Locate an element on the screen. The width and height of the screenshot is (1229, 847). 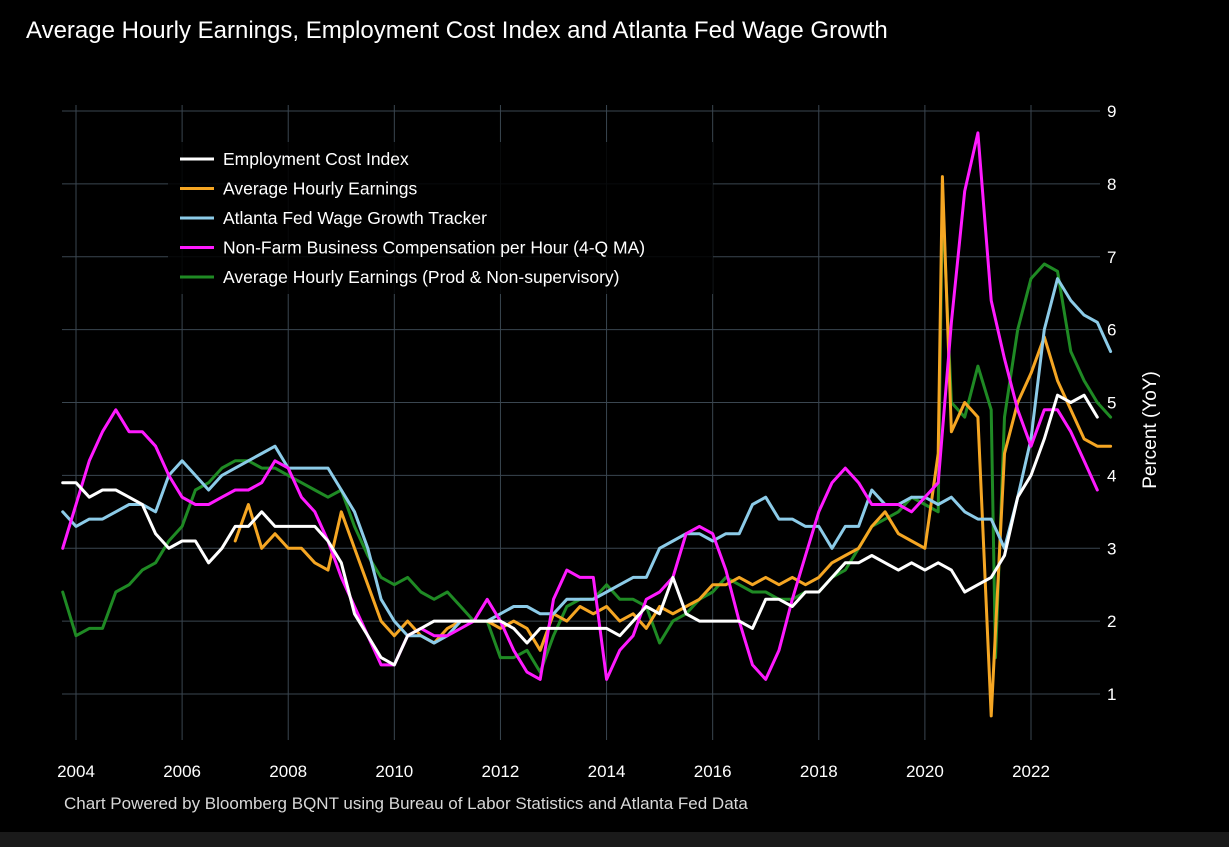
legend-label: Atlanta Fed Wage Growth Tracker is located at coordinates (355, 218).